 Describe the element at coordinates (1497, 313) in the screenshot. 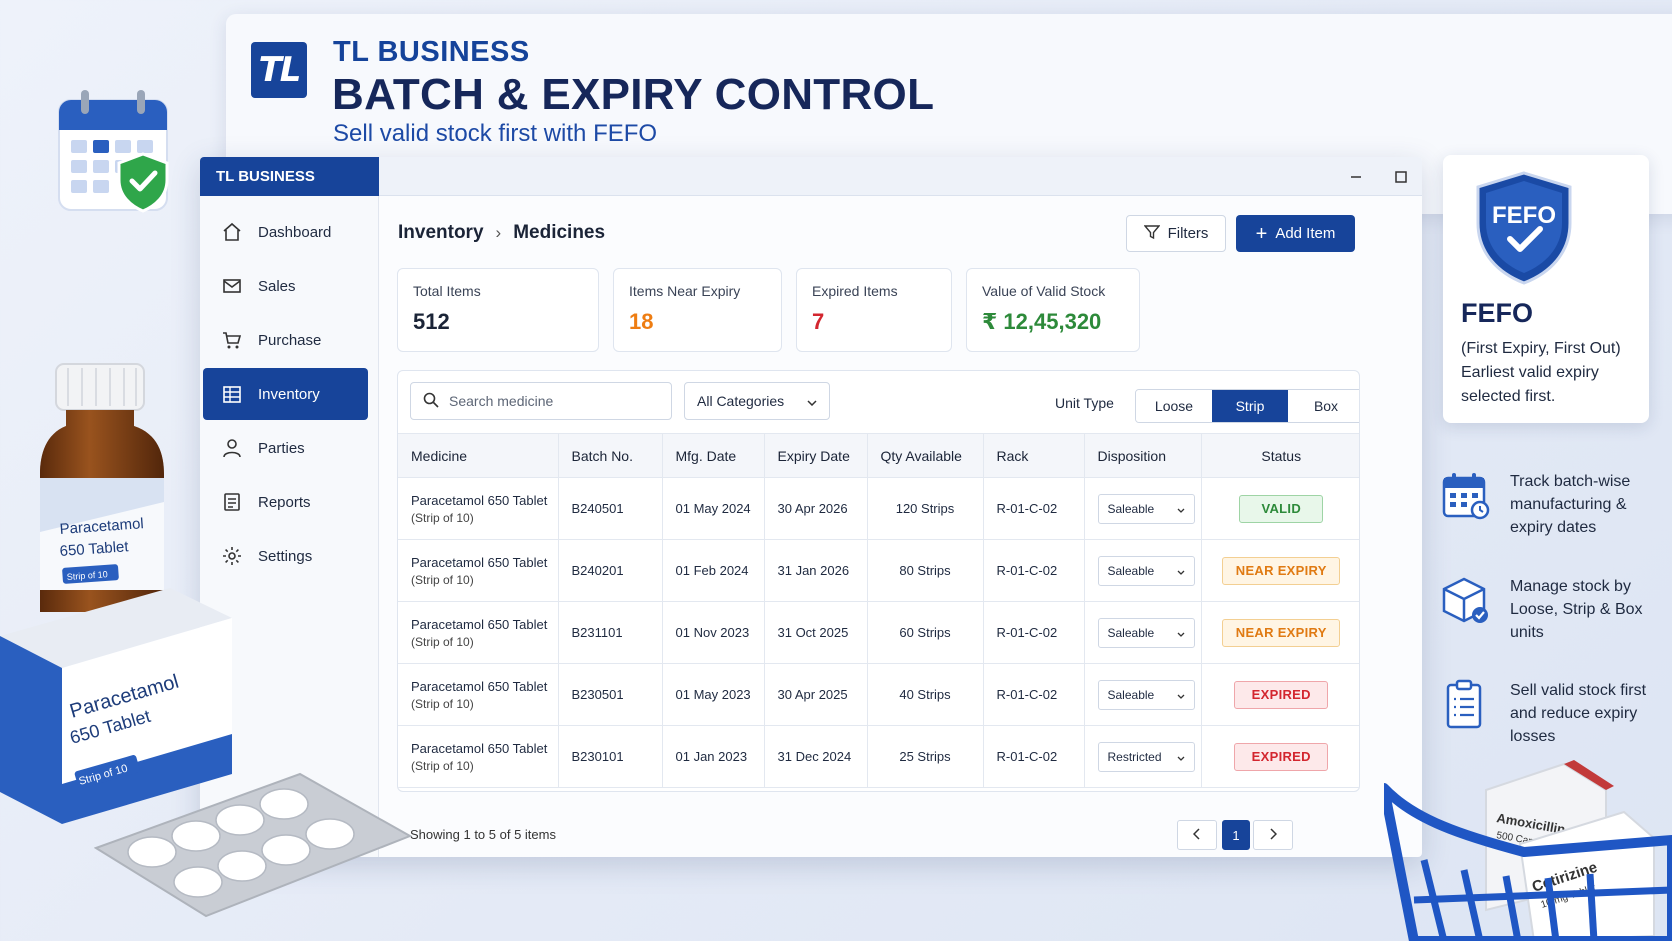

I see `fefo-title: FEFO` at that location.